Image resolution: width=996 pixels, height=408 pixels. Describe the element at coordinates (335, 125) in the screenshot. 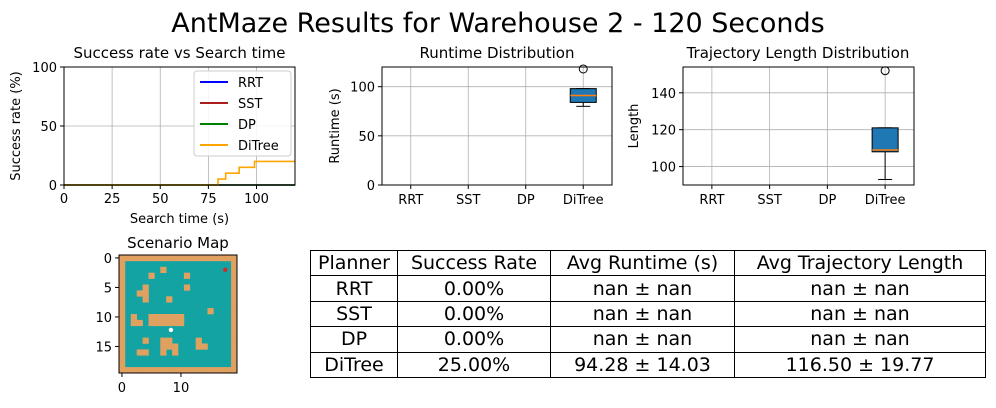

I see `runtime-ylabel: Runtime (s)` at that location.